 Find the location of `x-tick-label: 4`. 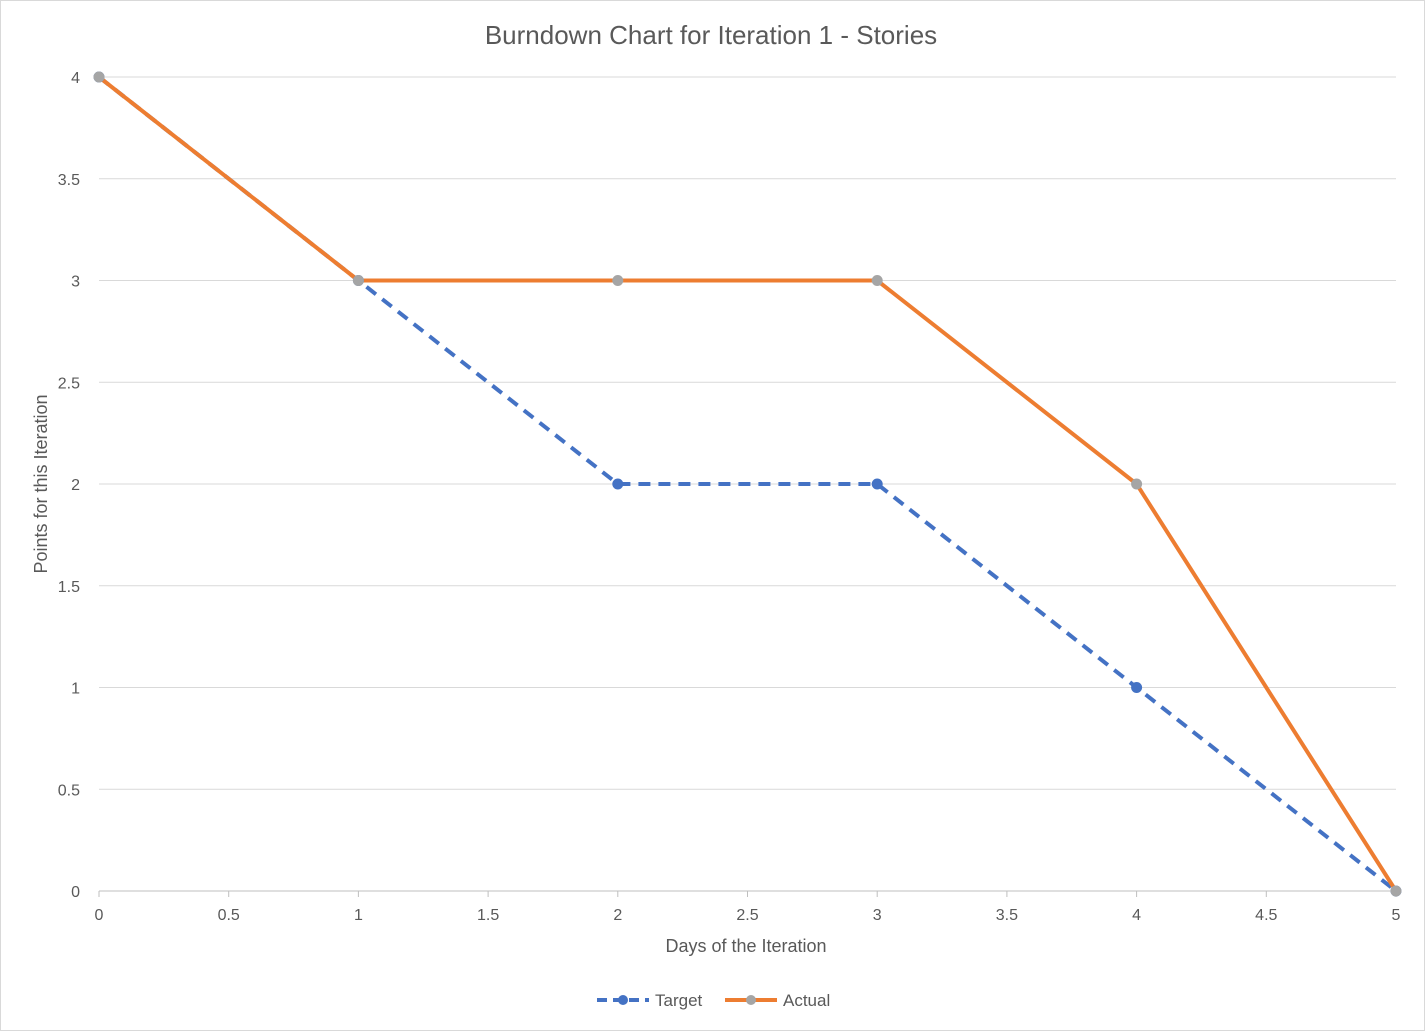

x-tick-label: 4 is located at coordinates (1136, 915).